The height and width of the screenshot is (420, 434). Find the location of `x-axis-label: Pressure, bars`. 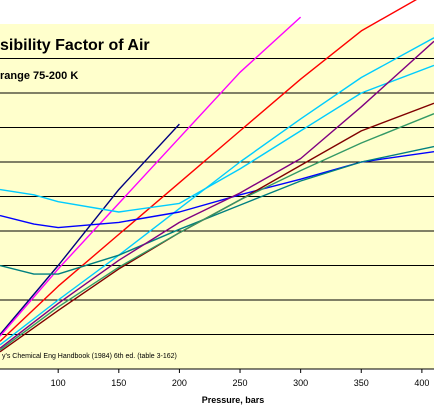

x-axis-label: Pressure, bars is located at coordinates (233, 400).